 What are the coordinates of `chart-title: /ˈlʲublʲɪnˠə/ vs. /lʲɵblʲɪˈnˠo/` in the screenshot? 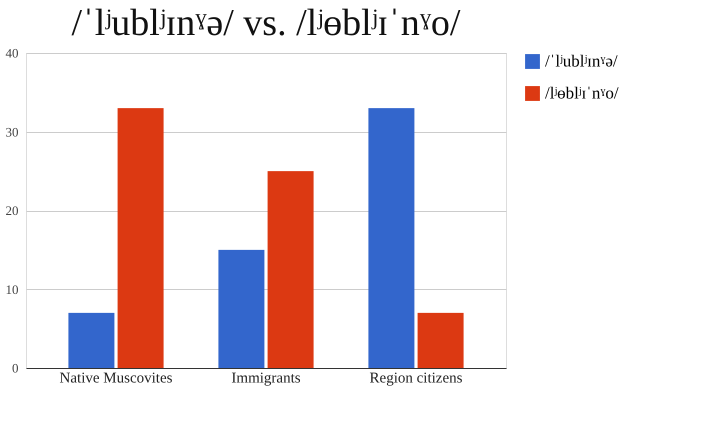 It's located at (266, 23).